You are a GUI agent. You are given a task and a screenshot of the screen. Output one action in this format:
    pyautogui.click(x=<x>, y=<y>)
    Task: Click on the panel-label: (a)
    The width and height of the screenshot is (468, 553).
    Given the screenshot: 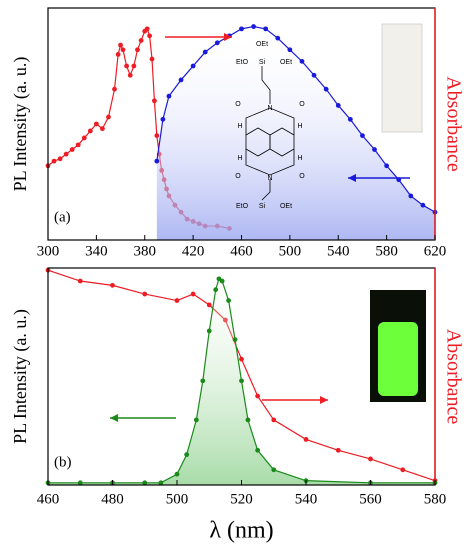 What is the action you would take?
    pyautogui.click(x=62, y=217)
    